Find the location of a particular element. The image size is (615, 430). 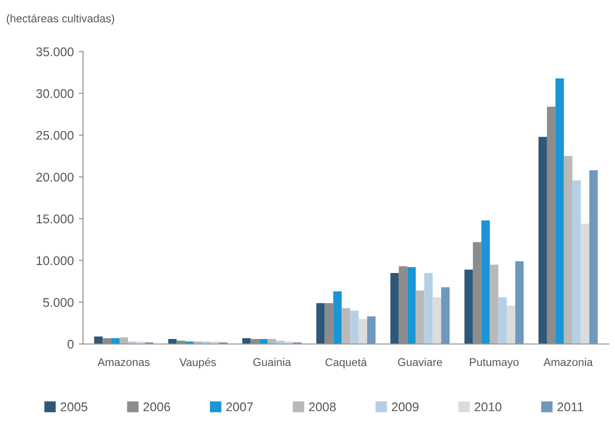

y-tick-label: 15.000 is located at coordinates (55, 219).